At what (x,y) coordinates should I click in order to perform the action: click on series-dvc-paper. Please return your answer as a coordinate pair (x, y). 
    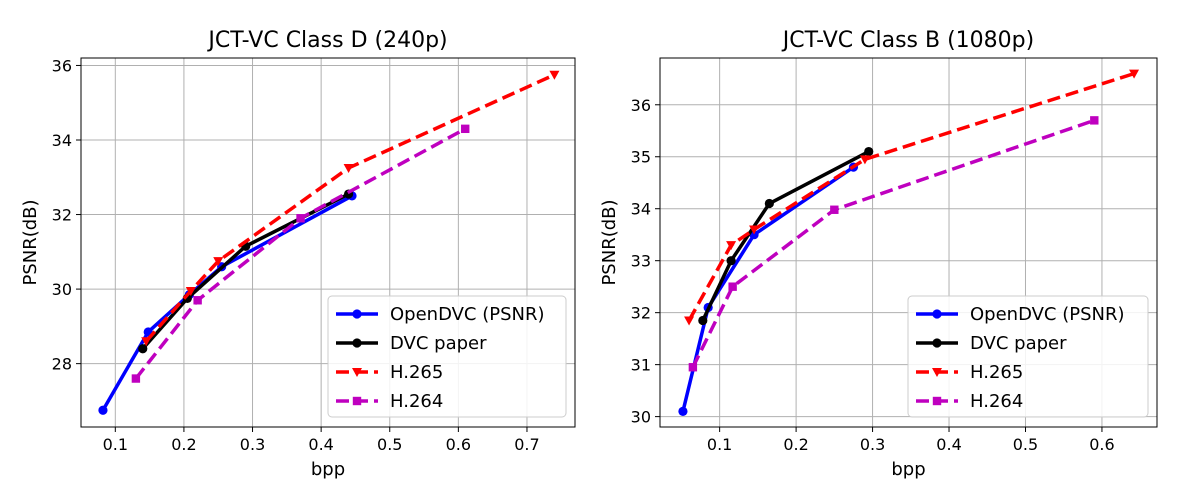
    Looking at the image, I should click on (786, 236).